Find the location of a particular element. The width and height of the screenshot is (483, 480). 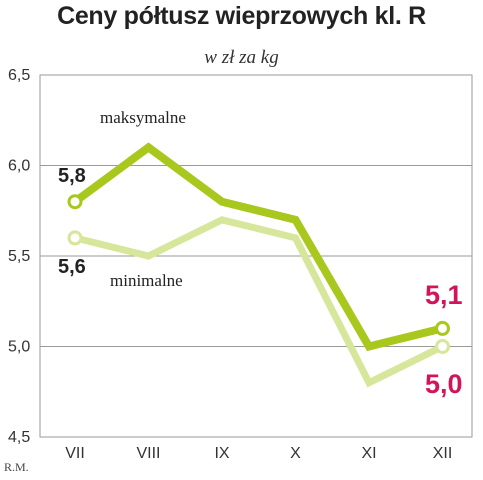

value-label-max-last: 5,1 is located at coordinates (444, 295).